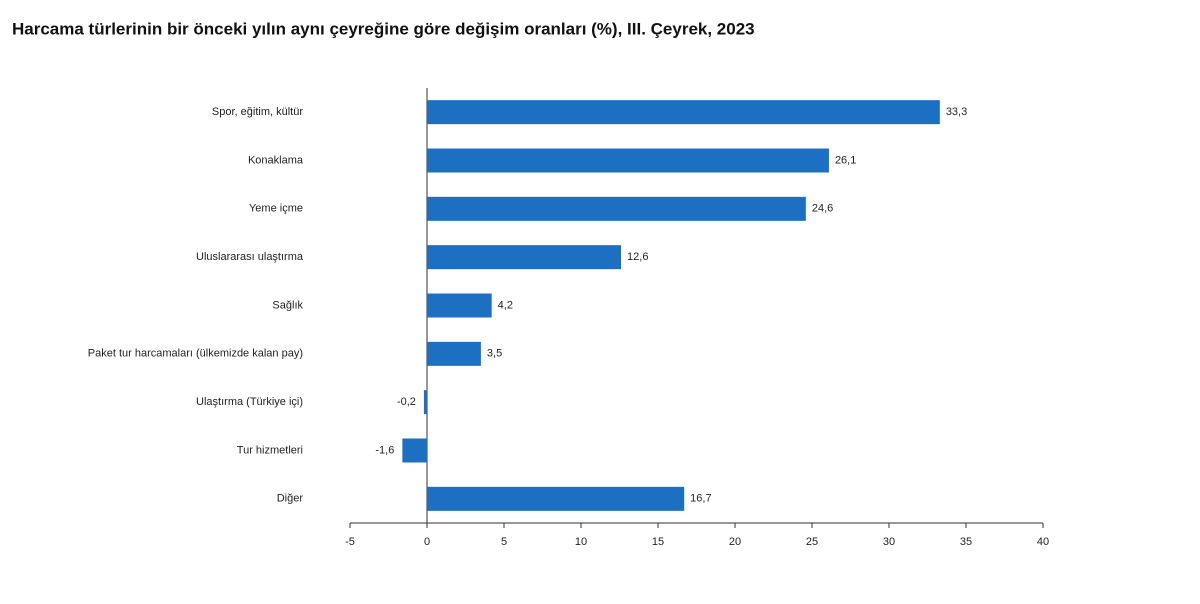  What do you see at coordinates (257, 112) in the screenshot?
I see `y-tick-label: Spor, eğitim, kültür` at bounding box center [257, 112].